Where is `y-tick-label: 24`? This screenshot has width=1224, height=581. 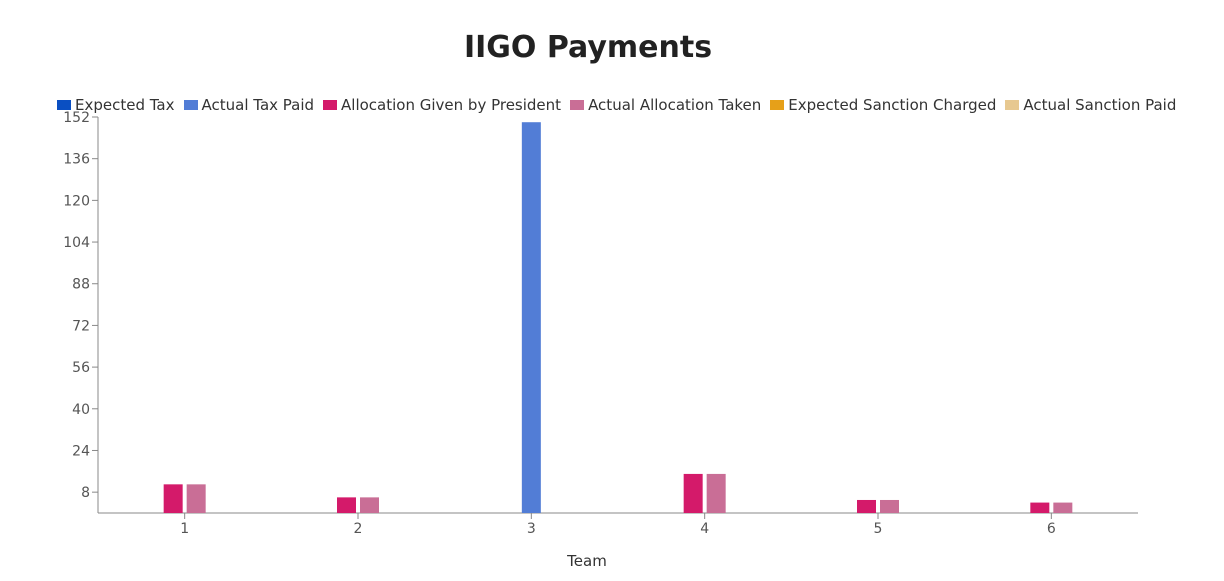
y-tick-label: 24 is located at coordinates (81, 451).